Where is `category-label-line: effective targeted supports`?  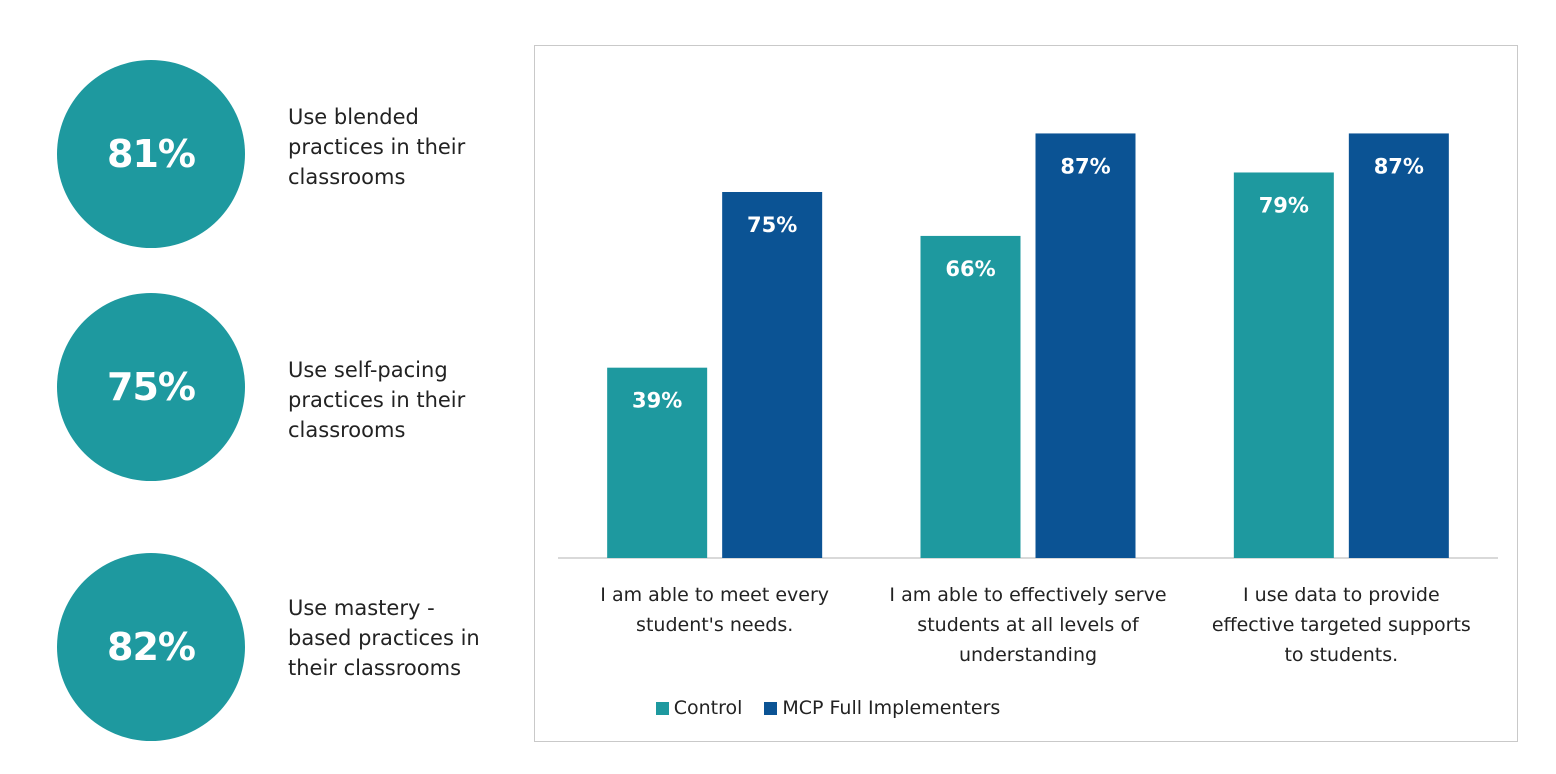 category-label-line: effective targeted supports is located at coordinates (1341, 625).